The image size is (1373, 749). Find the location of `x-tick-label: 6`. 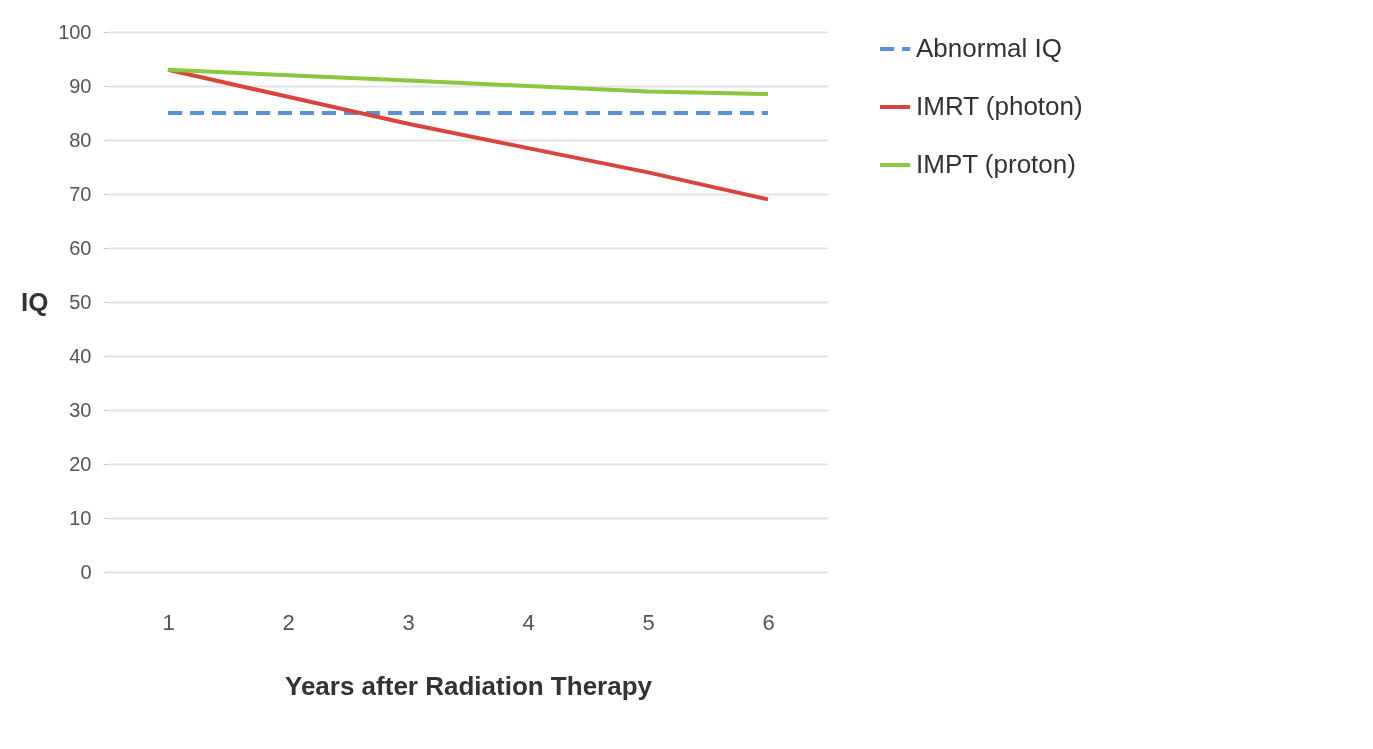

x-tick-label: 6 is located at coordinates (768, 622).